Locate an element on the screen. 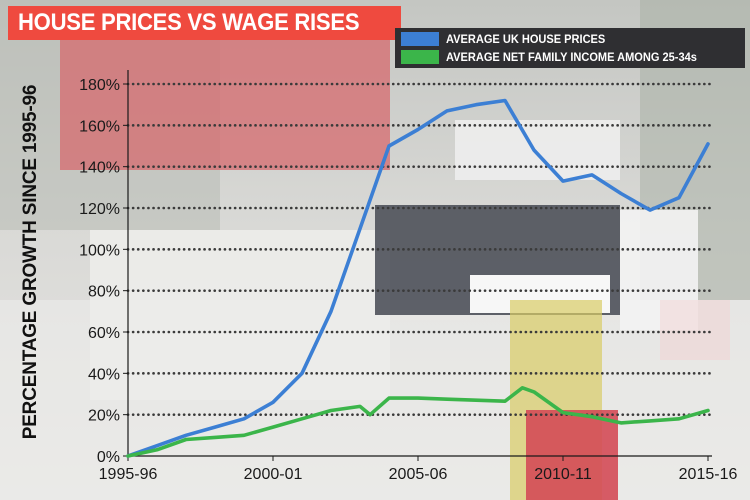  legend-label-income: AVERAGE NET FAMILY INCOME AMONG 25-34s is located at coordinates (571, 57).